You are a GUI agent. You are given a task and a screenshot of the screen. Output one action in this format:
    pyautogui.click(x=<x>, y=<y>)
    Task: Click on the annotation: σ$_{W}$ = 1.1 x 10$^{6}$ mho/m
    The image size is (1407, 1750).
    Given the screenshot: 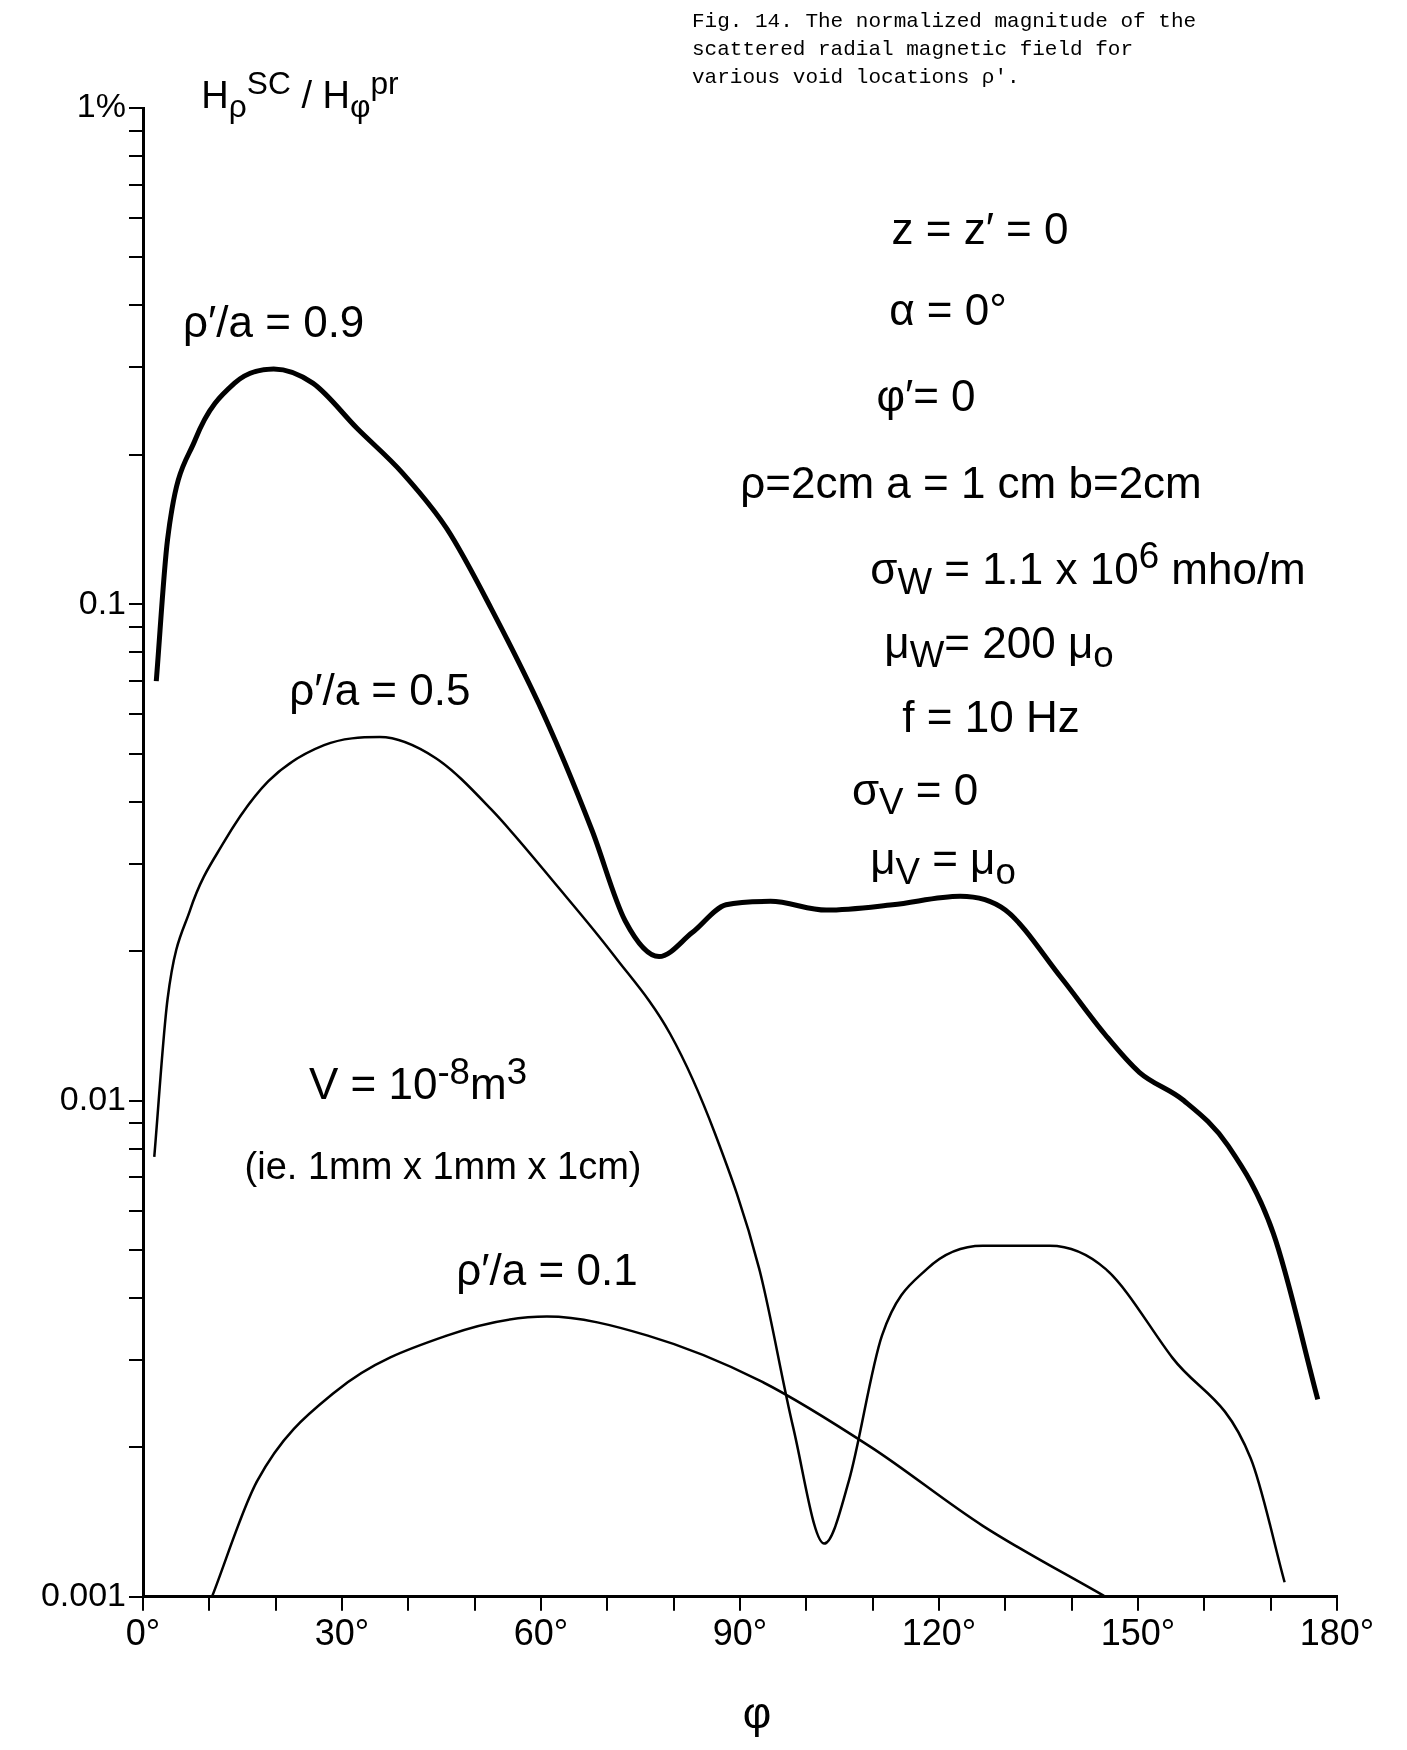 What is the action you would take?
    pyautogui.click(x=1088, y=569)
    